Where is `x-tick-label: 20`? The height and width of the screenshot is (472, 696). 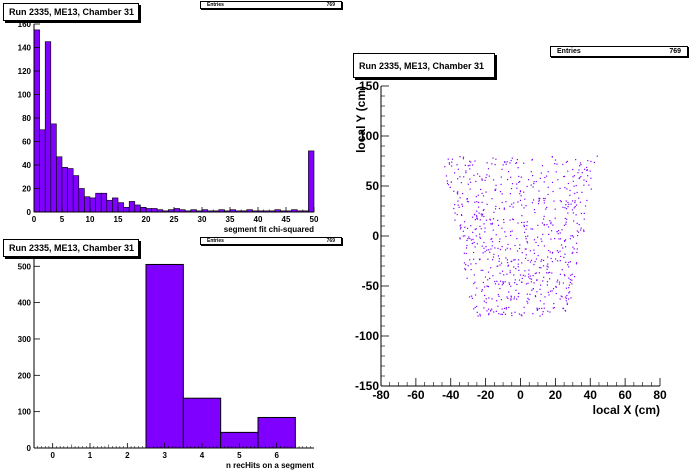 x-tick-label: 20 is located at coordinates (146, 219).